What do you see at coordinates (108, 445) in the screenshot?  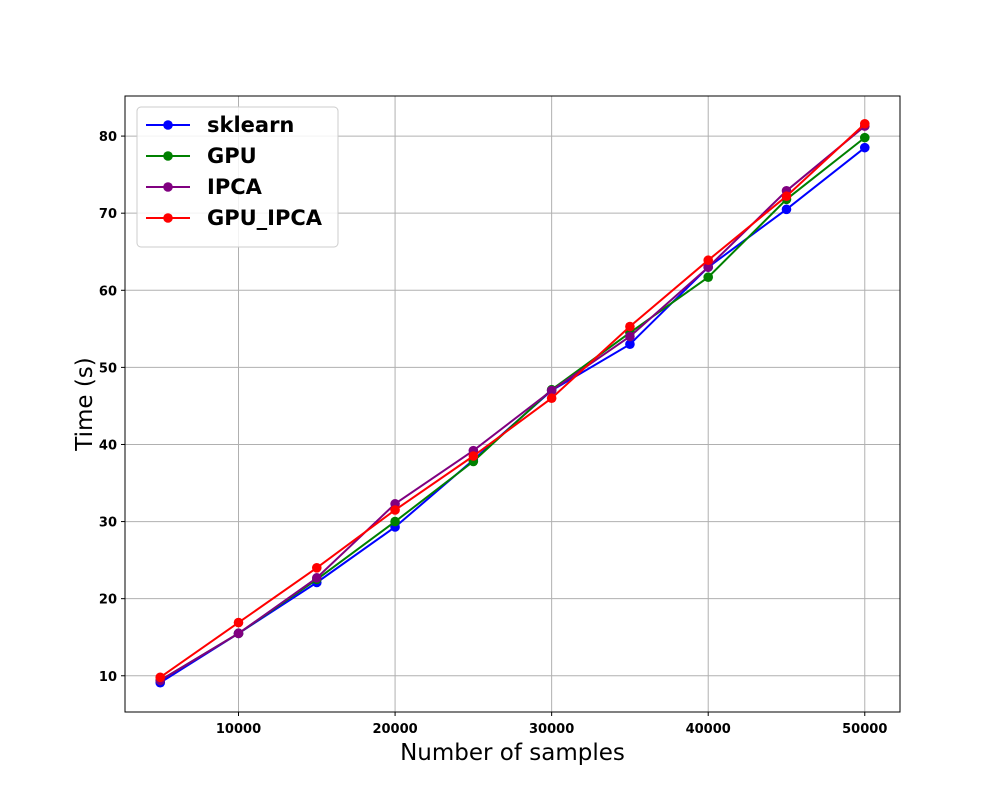 I see `y-tick-label: 40` at bounding box center [108, 445].